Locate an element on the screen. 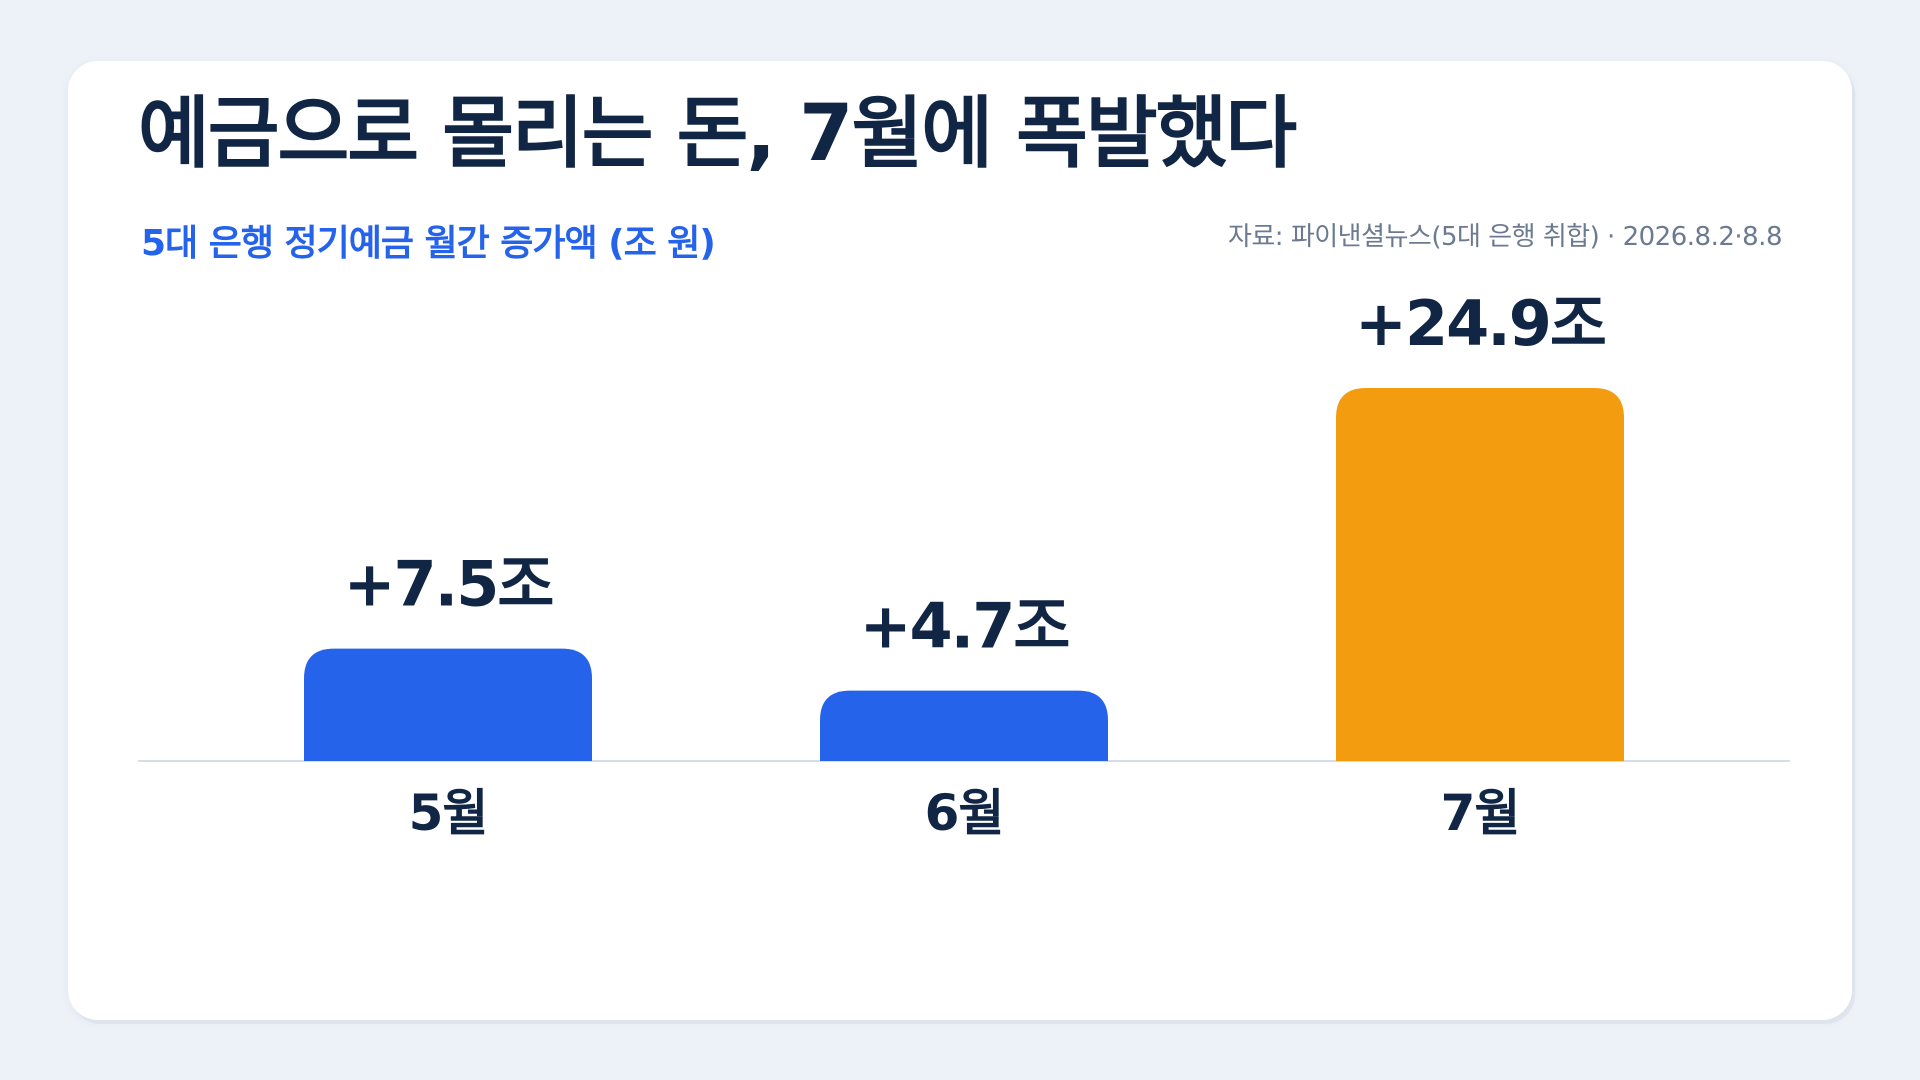 This screenshot has height=1080, width=1920. value-label-2: +4.7조 is located at coordinates (964, 626).